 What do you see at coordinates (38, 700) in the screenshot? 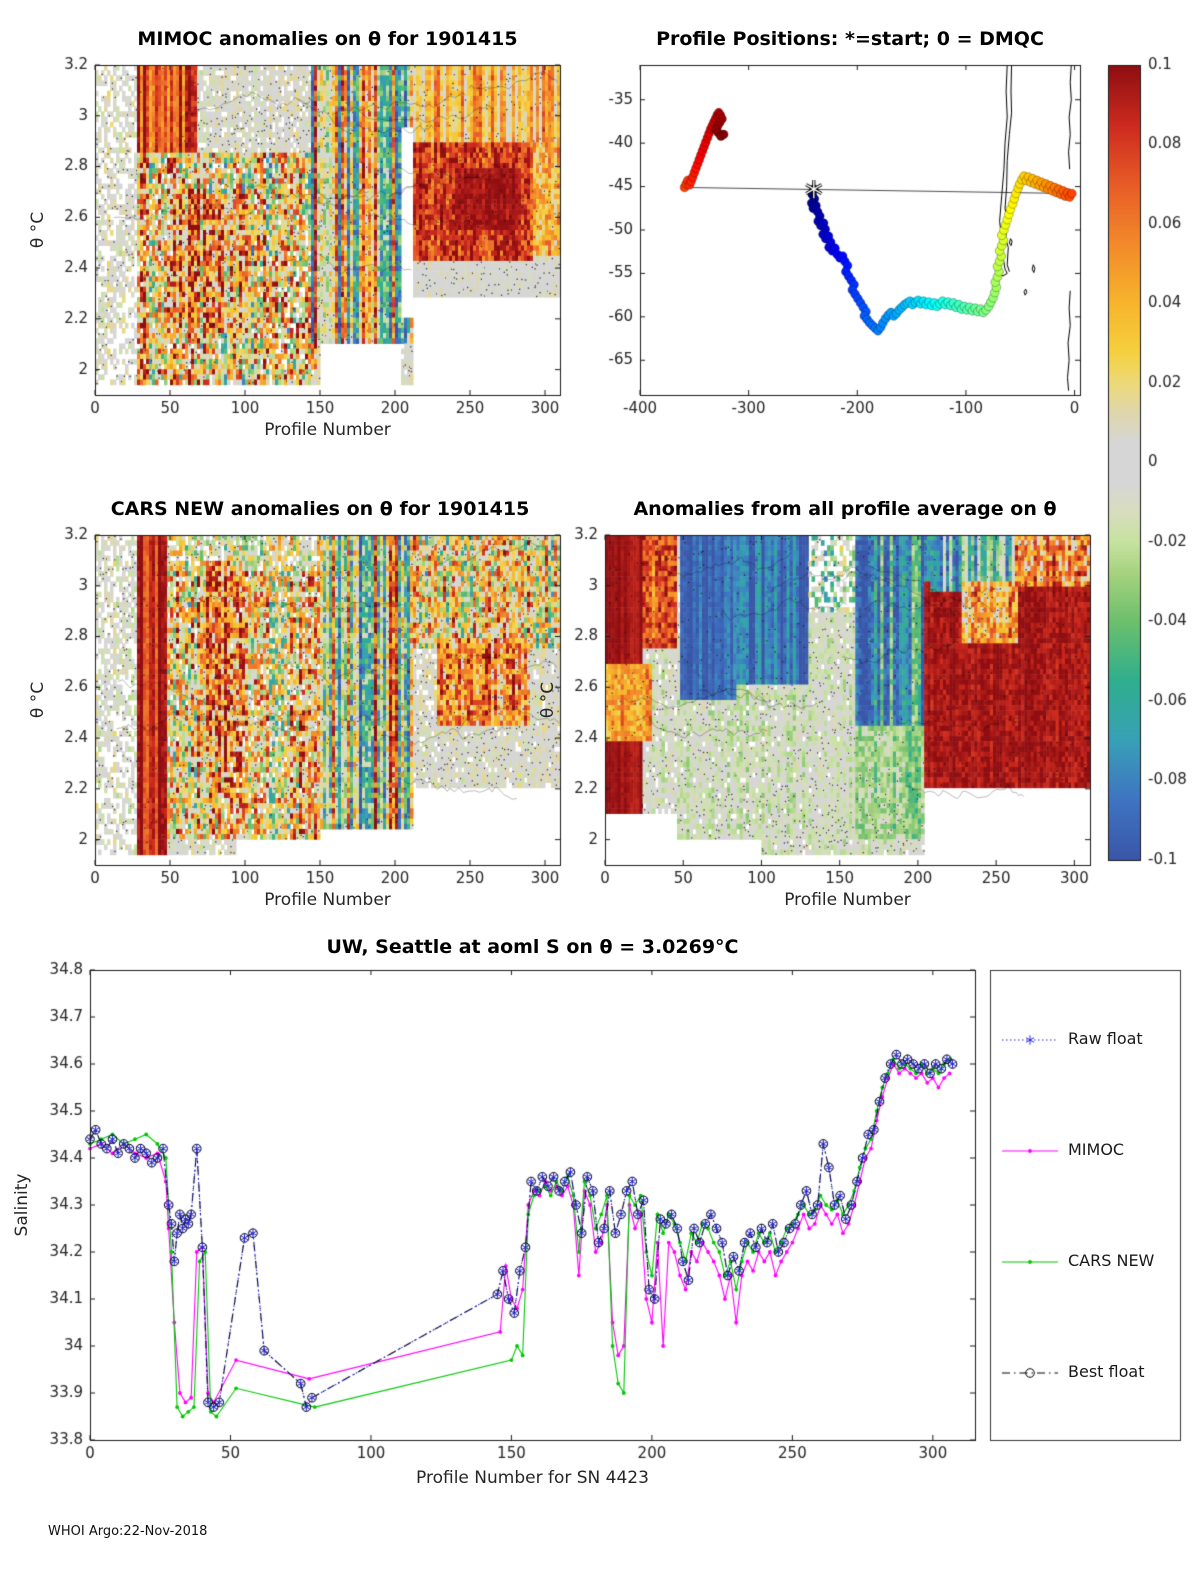
I see `cars-ylabel: θ °C` at bounding box center [38, 700].